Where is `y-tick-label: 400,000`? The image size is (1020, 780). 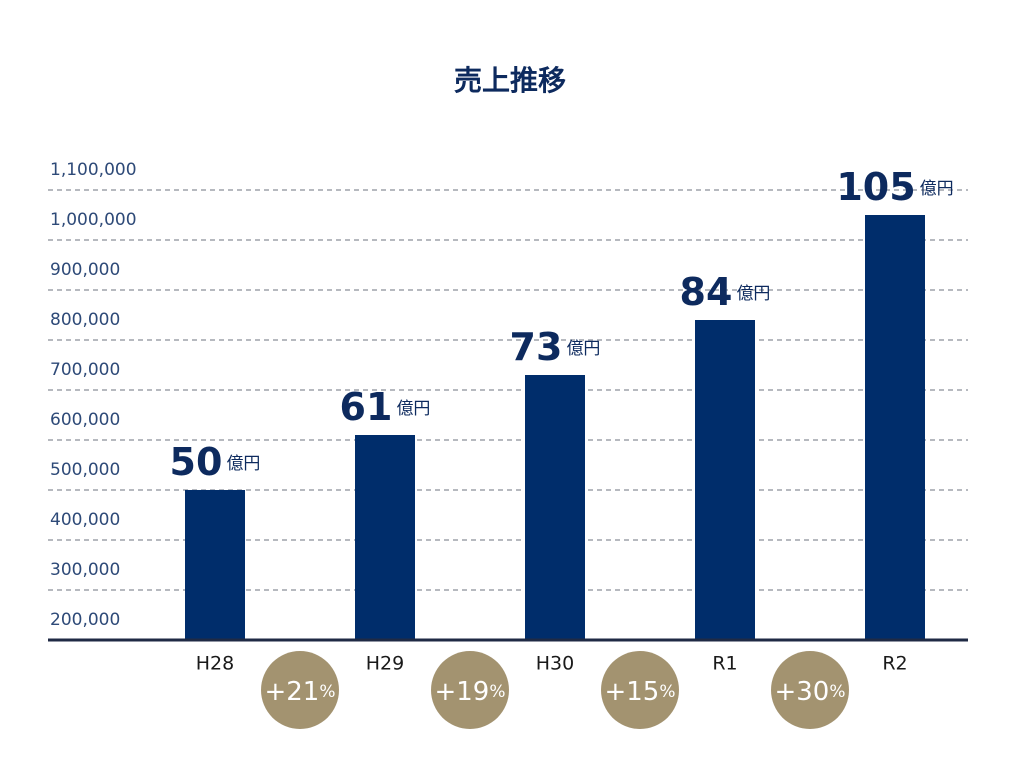 y-tick-label: 400,000 is located at coordinates (85, 520).